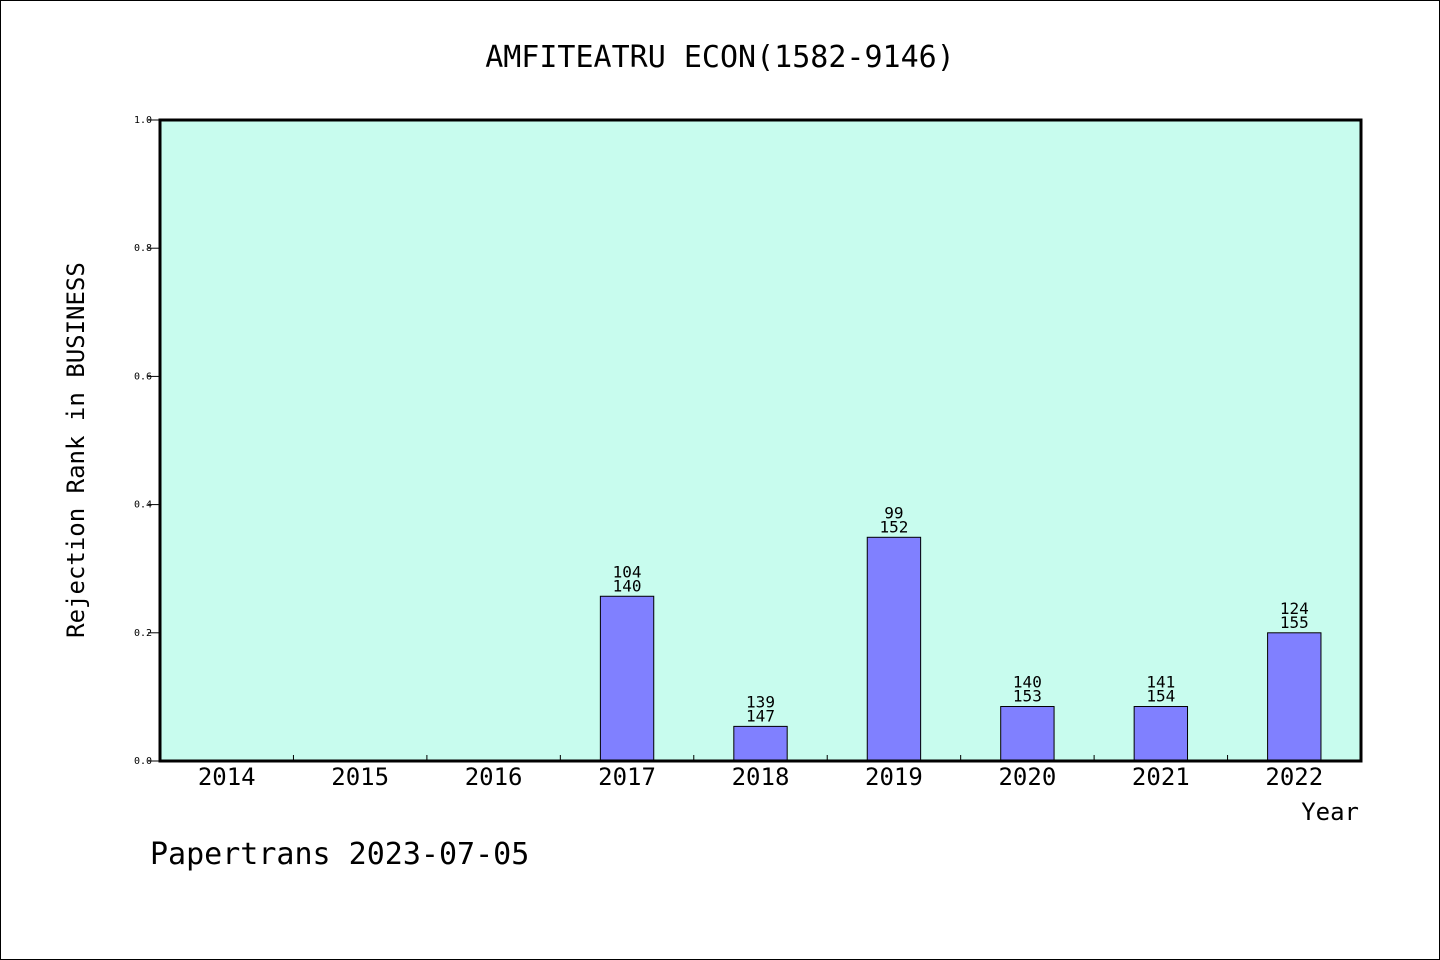  What do you see at coordinates (1294, 777) in the screenshot?
I see `x-tick-label-2022: 2022` at bounding box center [1294, 777].